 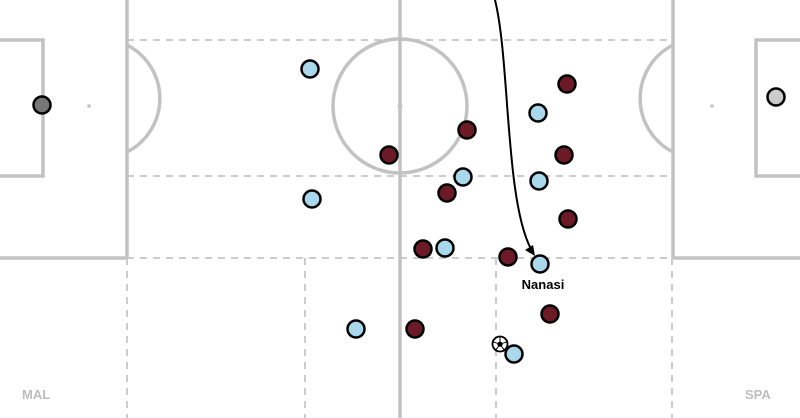 What do you see at coordinates (776, 97) in the screenshot?
I see `goalkeeper-right` at bounding box center [776, 97].